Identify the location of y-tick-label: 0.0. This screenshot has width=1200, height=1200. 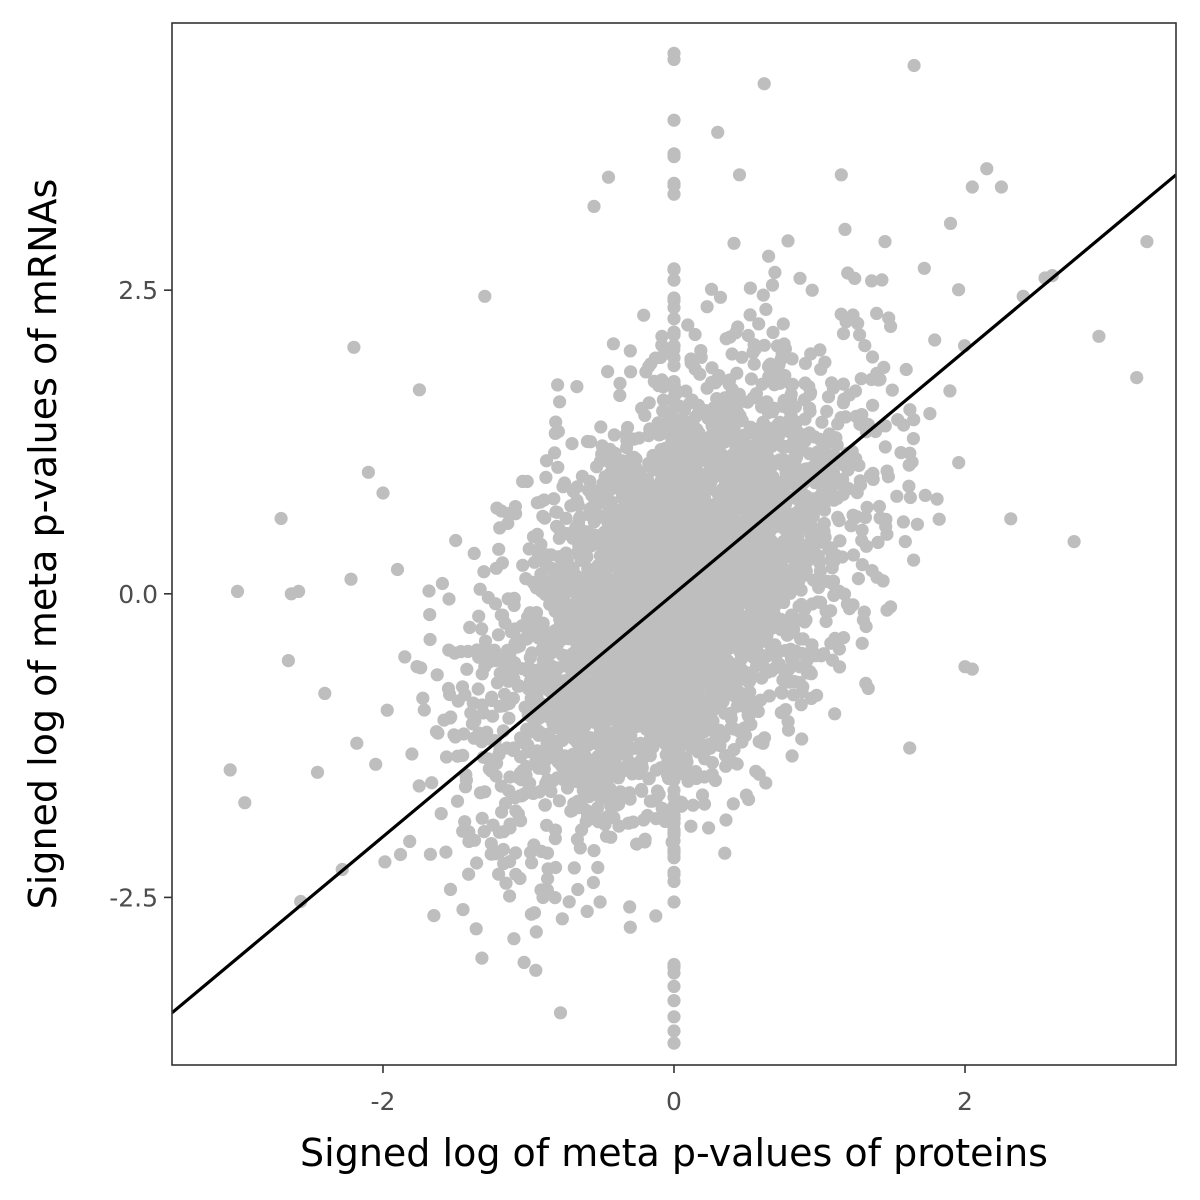
(138, 594).